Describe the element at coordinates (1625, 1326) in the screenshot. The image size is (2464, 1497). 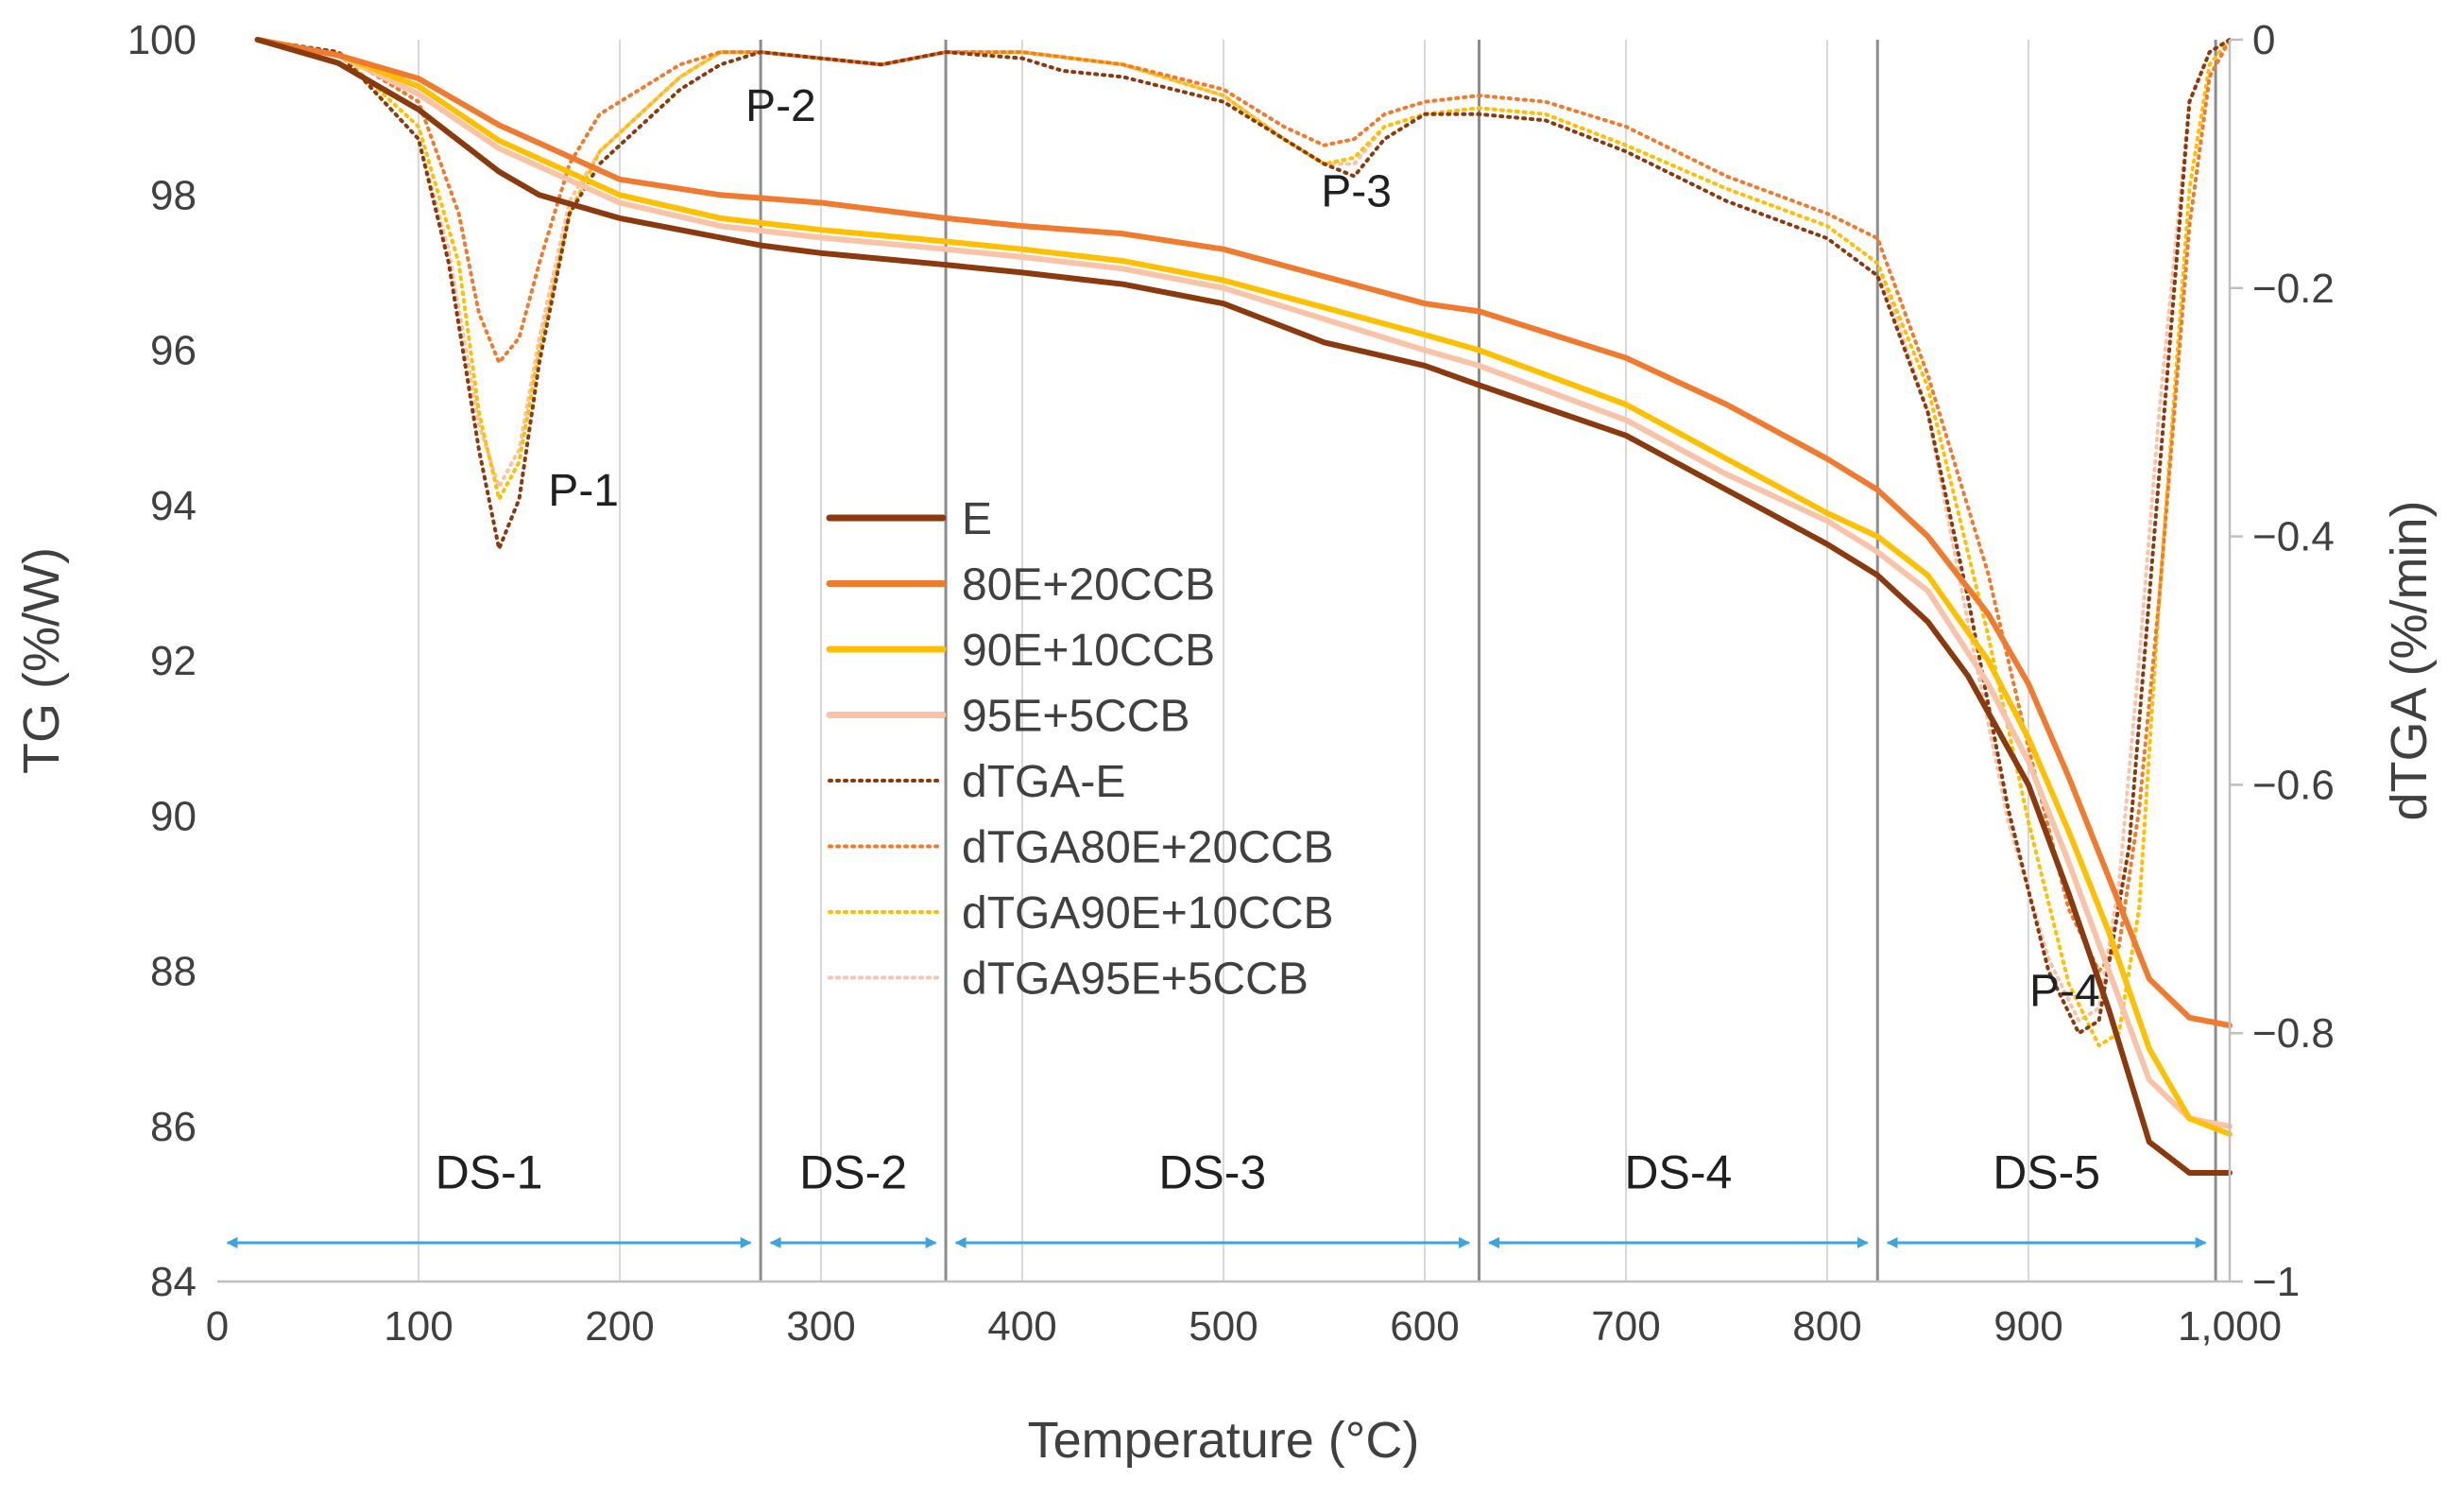
I see `x-tick-label: 700` at that location.